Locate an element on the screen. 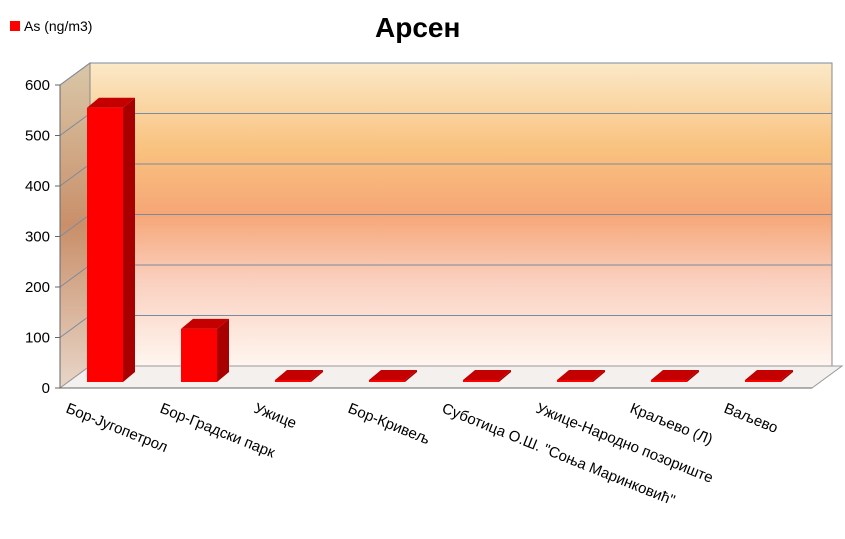 The height and width of the screenshot is (539, 845). legend: As (ng/m3) is located at coordinates (51, 26).